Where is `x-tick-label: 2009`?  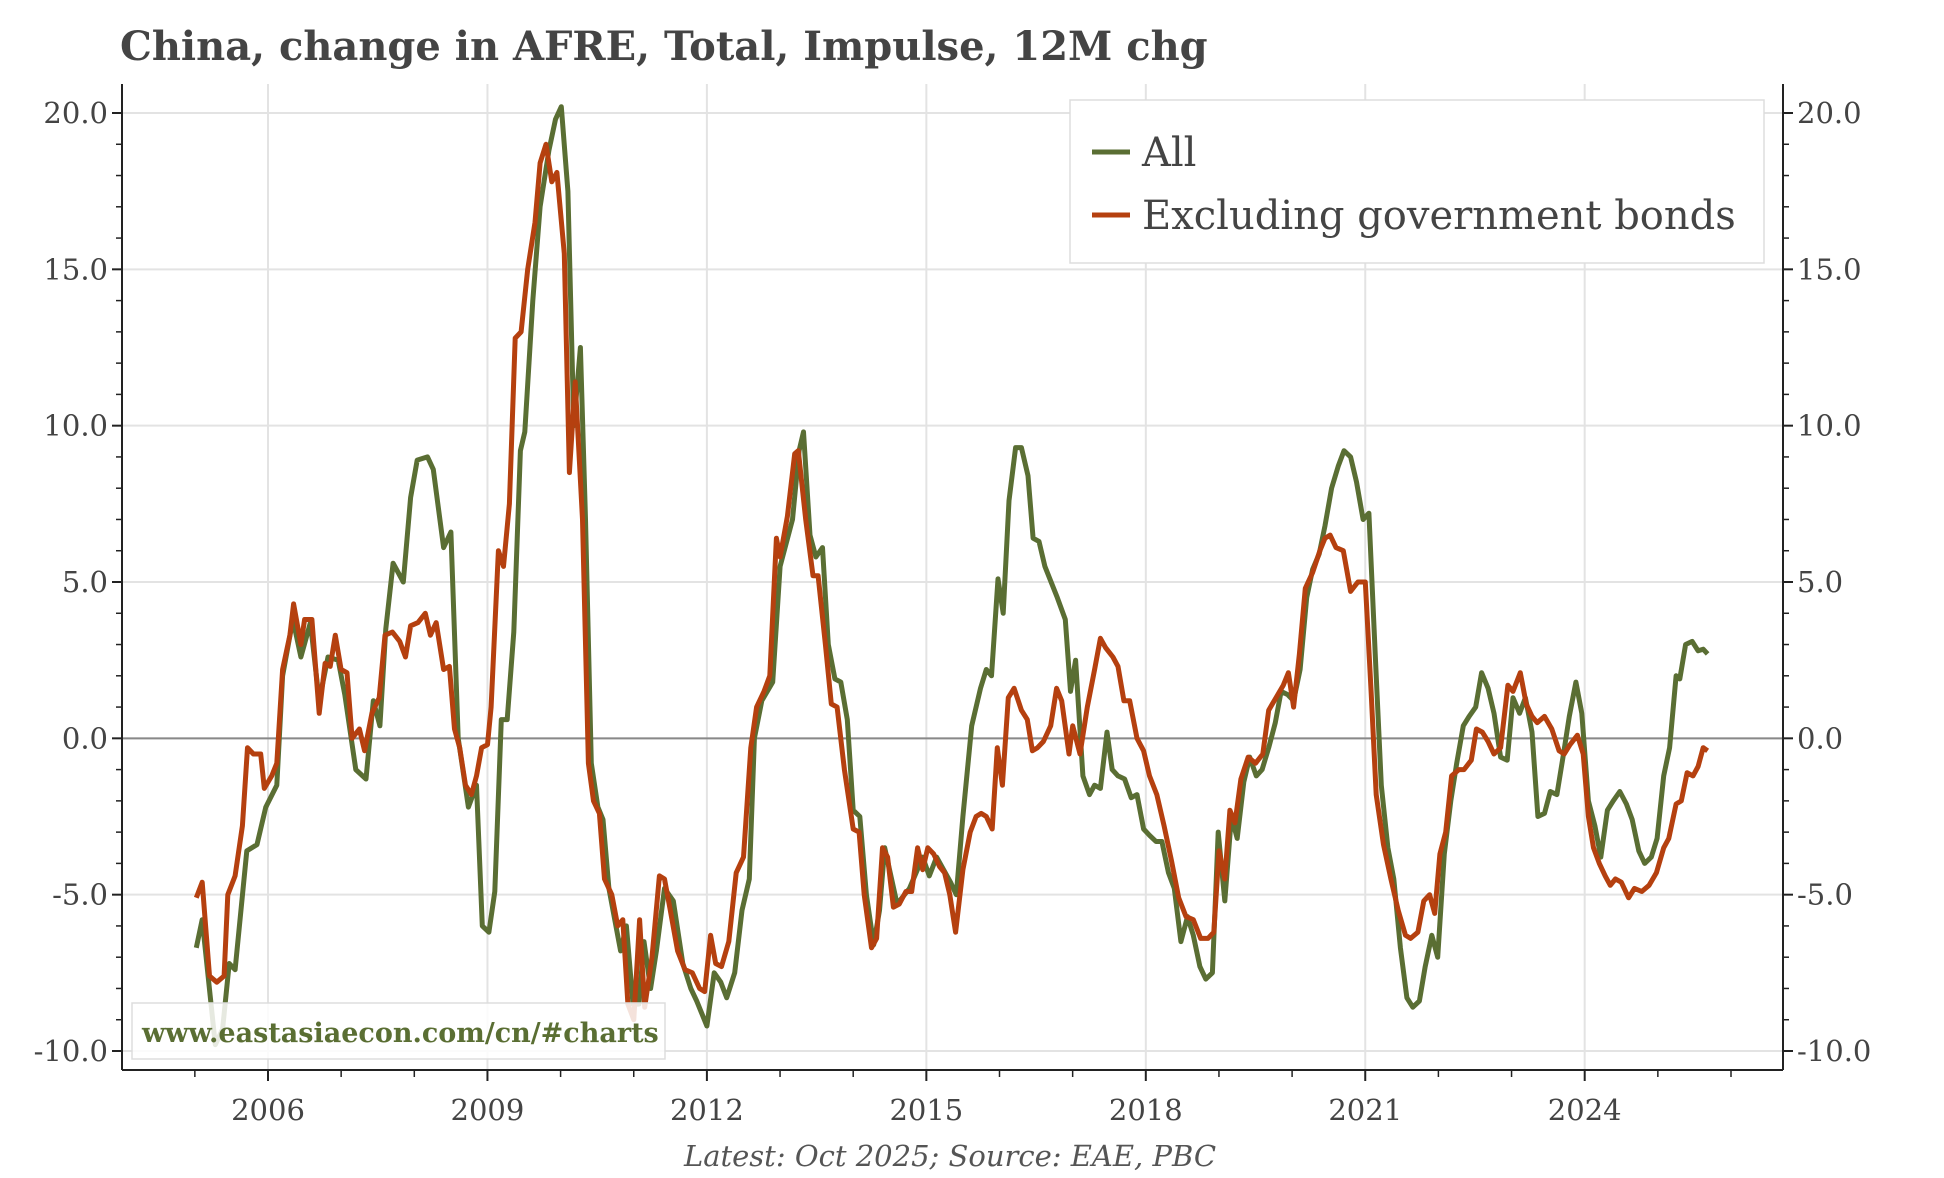
x-tick-label: 2009 is located at coordinates (488, 1110).